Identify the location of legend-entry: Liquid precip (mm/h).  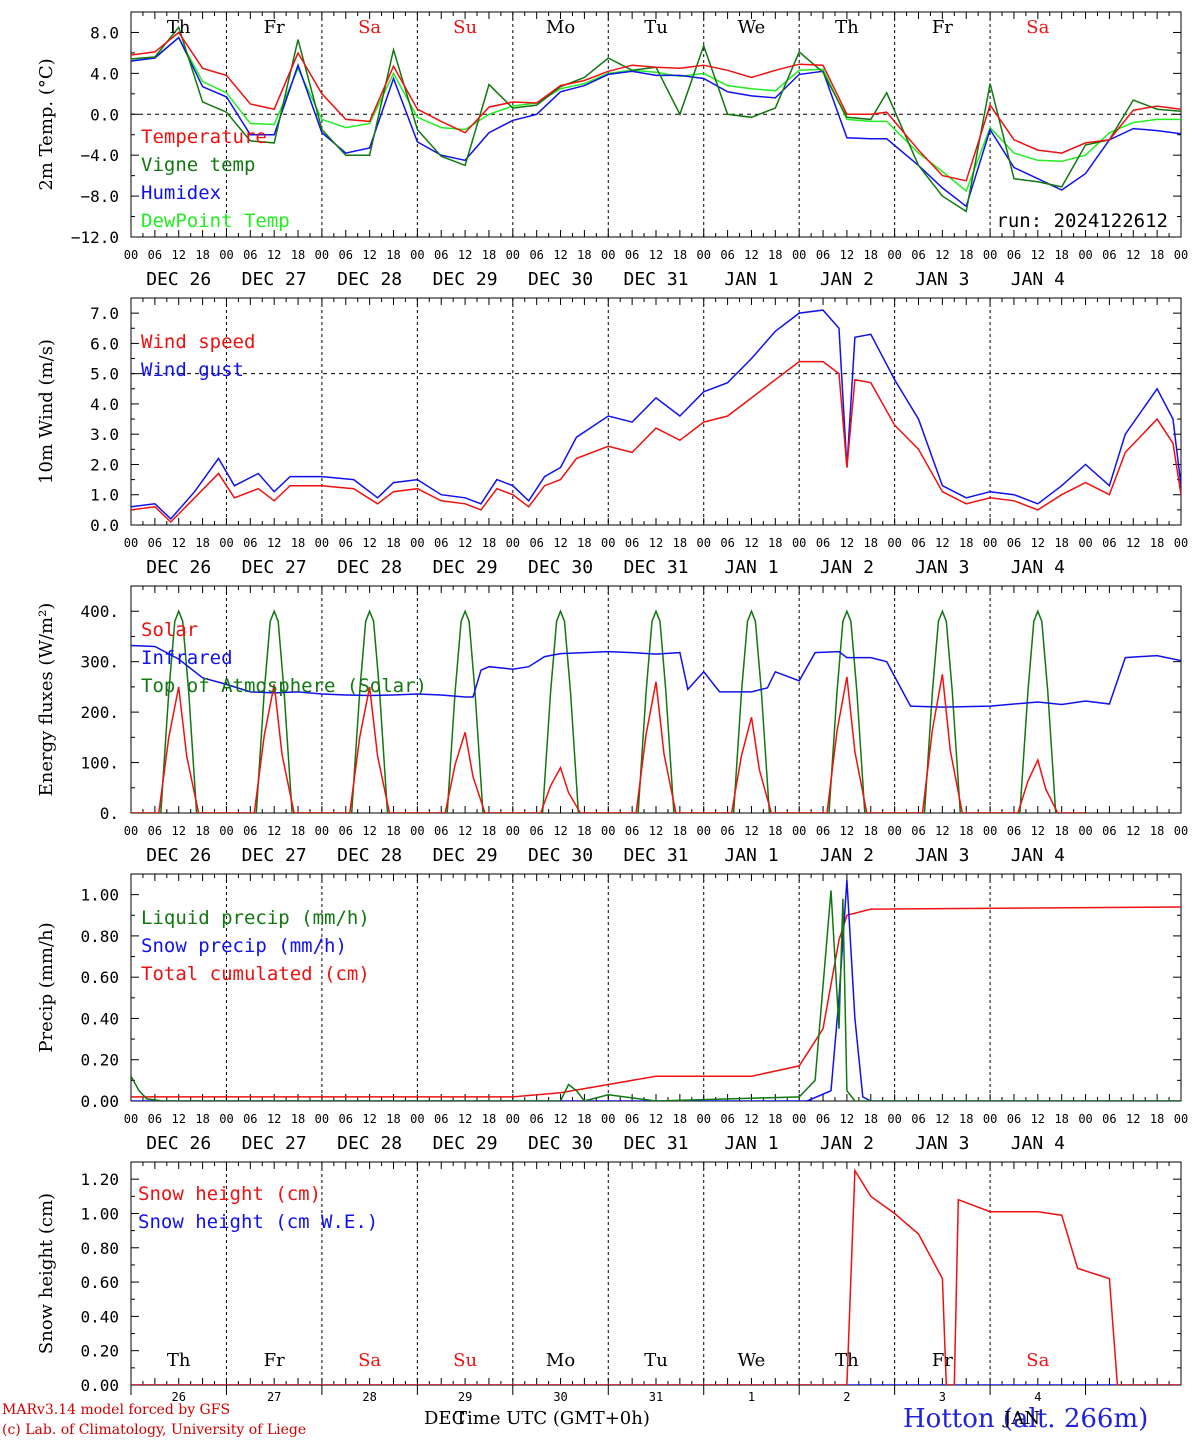
(255, 918).